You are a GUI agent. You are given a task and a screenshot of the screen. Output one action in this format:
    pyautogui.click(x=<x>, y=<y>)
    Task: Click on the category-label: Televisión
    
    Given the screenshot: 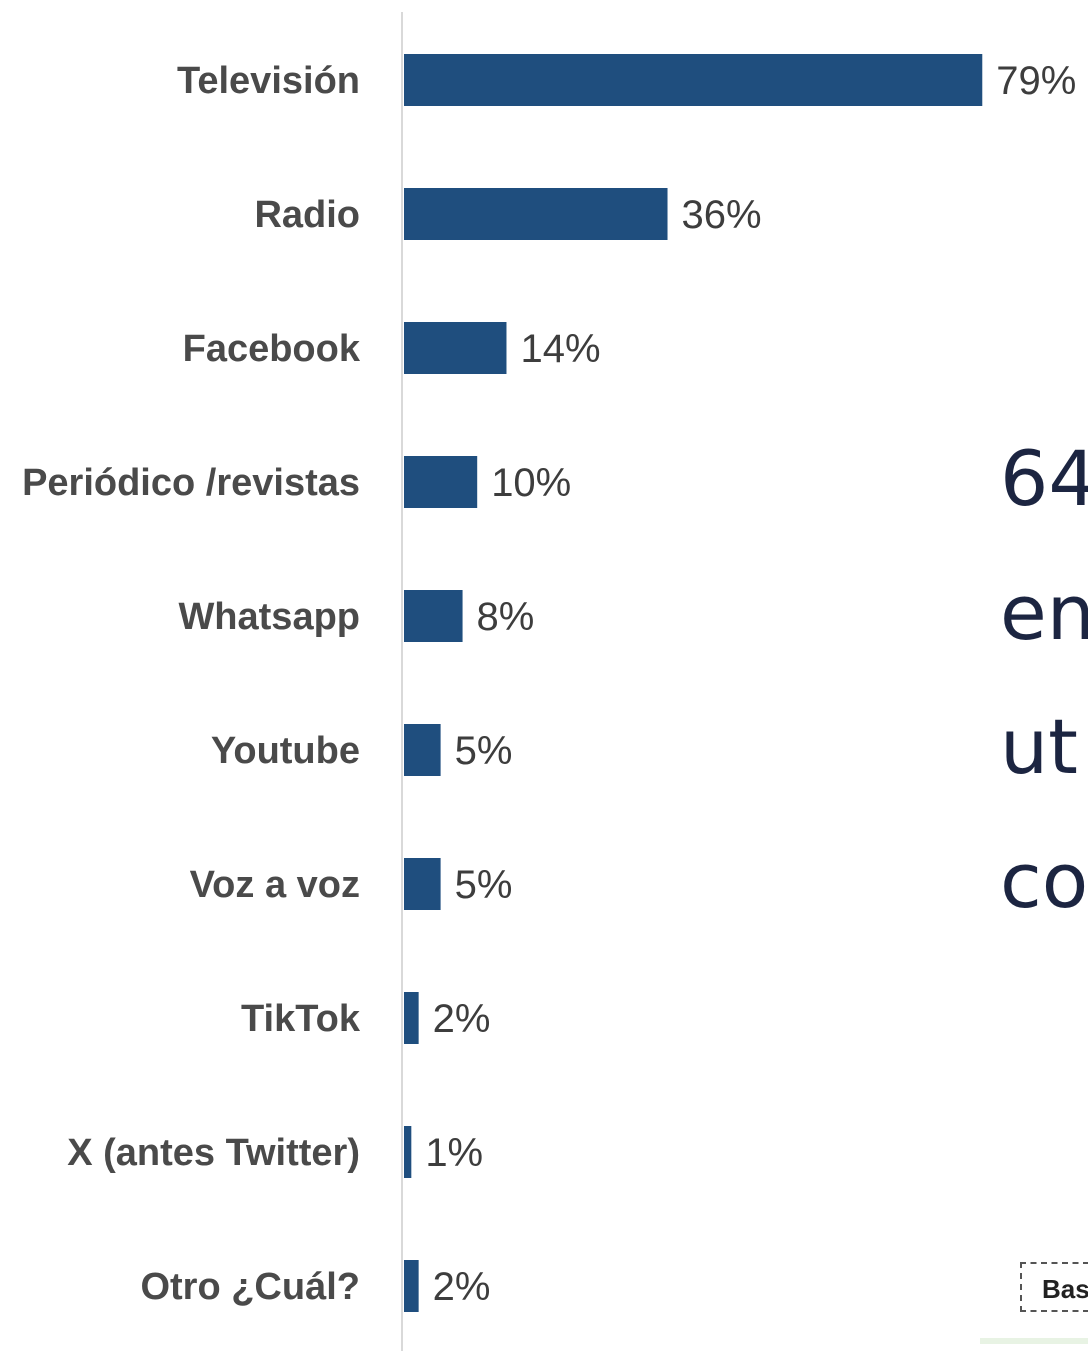 What is the action you would take?
    pyautogui.click(x=268, y=81)
    